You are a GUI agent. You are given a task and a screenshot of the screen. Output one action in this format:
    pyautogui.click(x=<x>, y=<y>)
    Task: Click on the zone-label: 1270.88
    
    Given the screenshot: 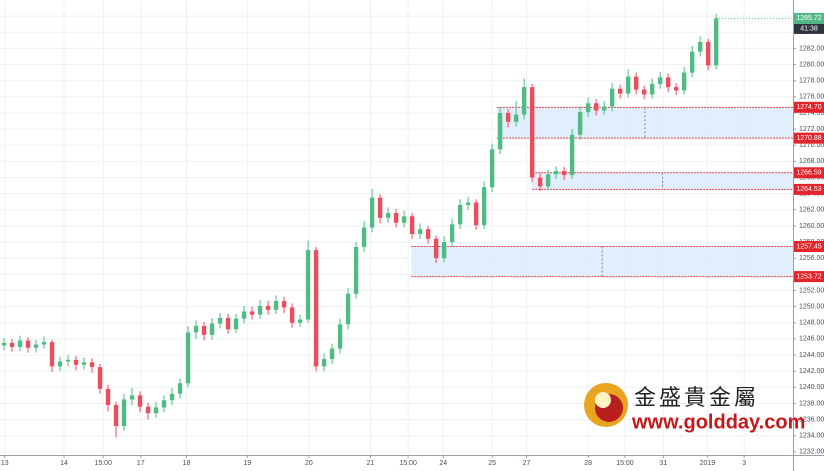 What is the action you would take?
    pyautogui.click(x=808, y=138)
    